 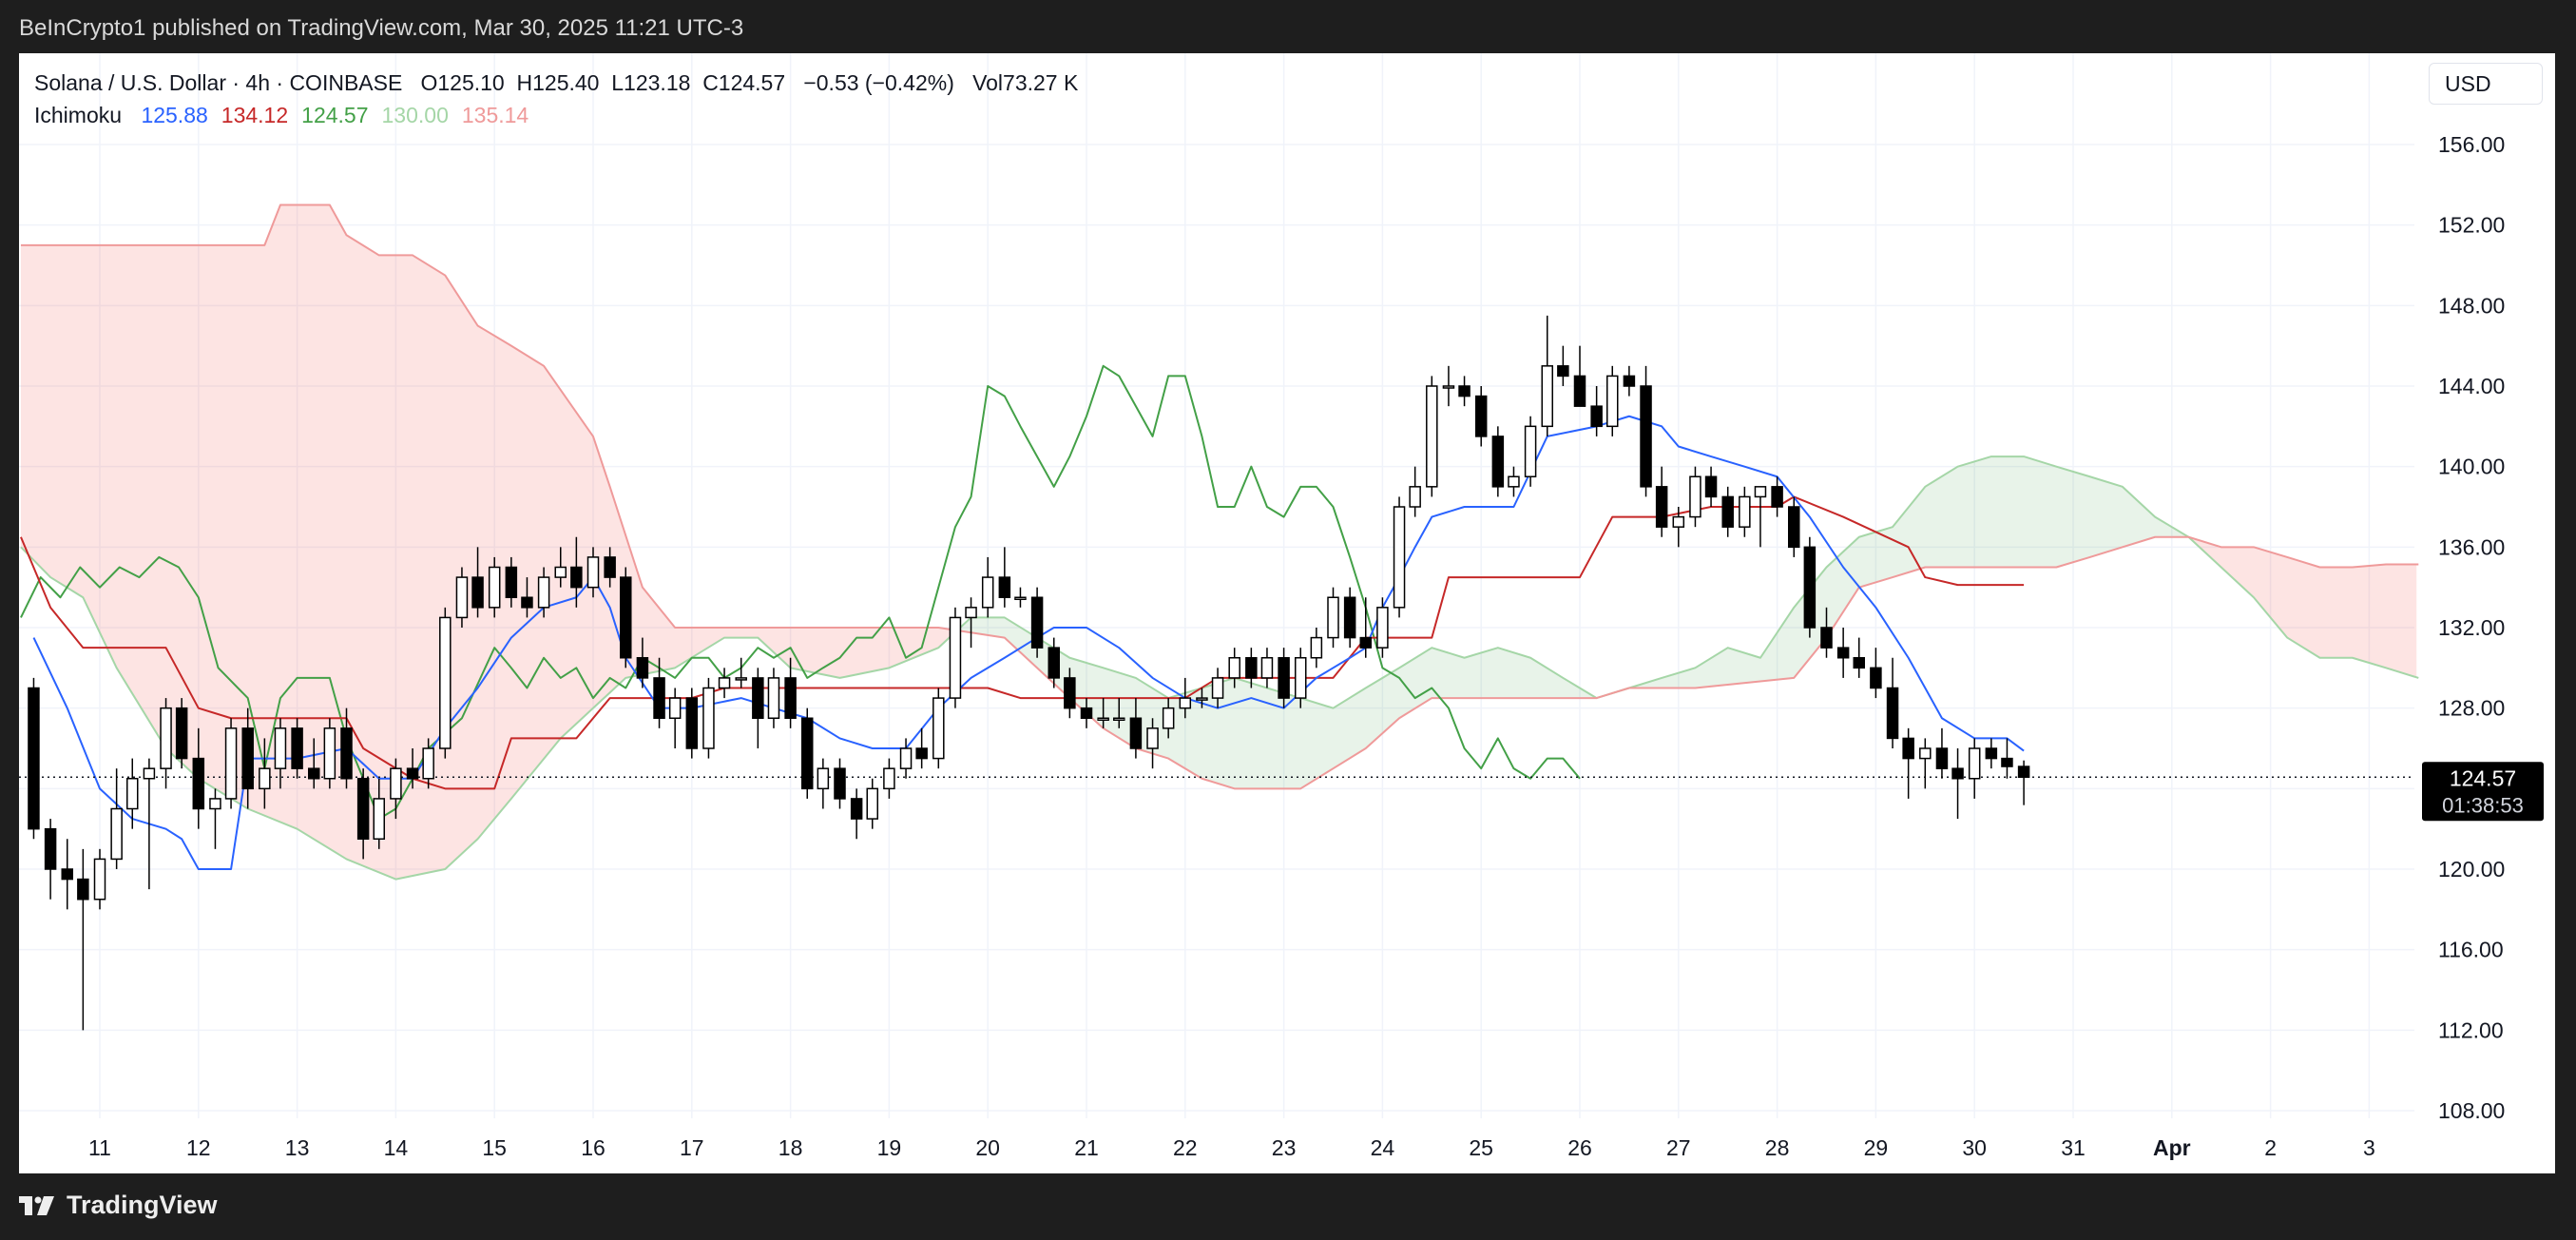 What do you see at coordinates (219, 82) in the screenshot?
I see `symbol-name: Solana / U.S. Dollar · 4h · COINBASE` at bounding box center [219, 82].